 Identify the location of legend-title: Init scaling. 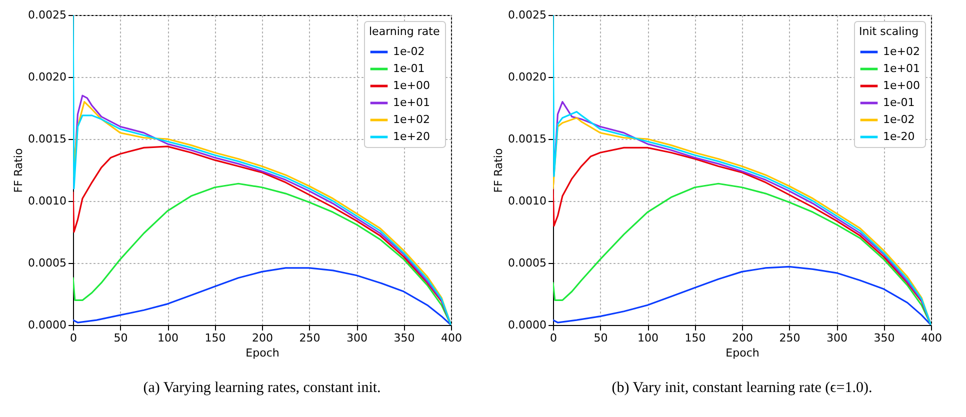
(889, 31).